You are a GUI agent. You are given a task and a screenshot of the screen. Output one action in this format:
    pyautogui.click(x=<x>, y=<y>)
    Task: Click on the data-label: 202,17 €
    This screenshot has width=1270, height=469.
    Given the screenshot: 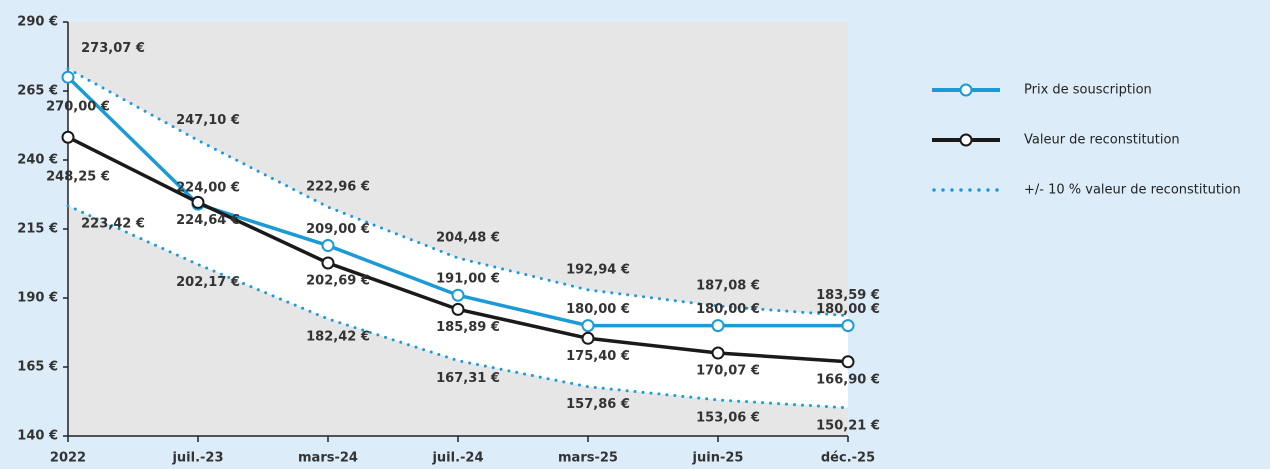 What is the action you would take?
    pyautogui.click(x=208, y=282)
    